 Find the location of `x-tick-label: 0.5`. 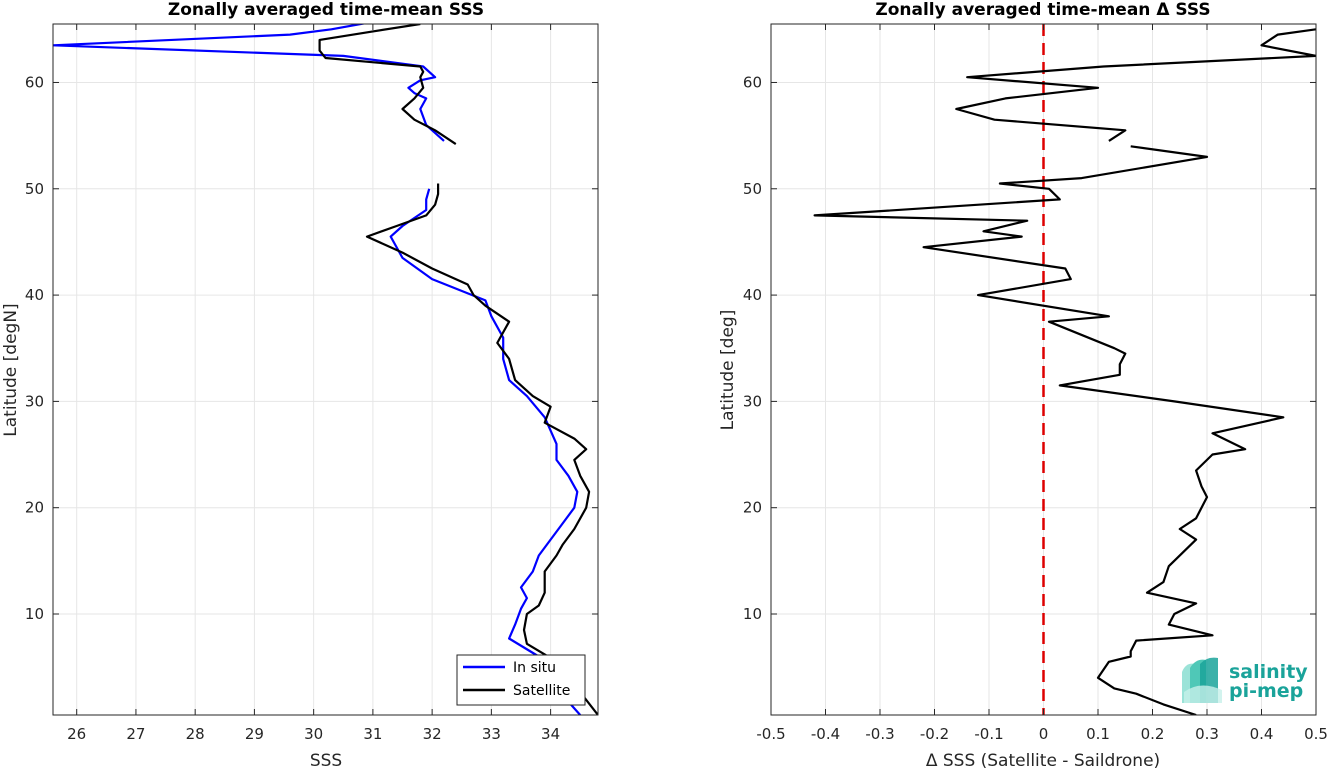

x-tick-label: 0.5 is located at coordinates (1316, 734).